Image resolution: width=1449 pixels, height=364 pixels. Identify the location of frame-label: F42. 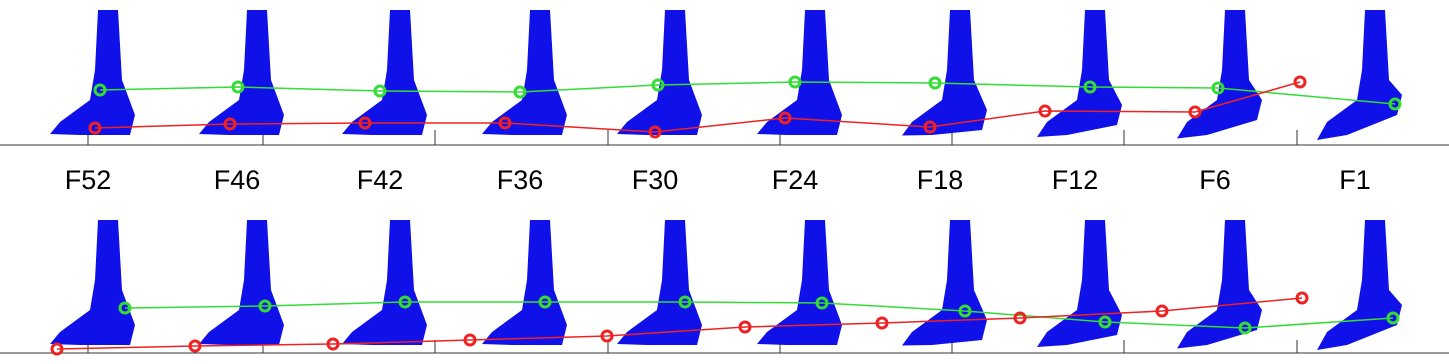
(380, 180).